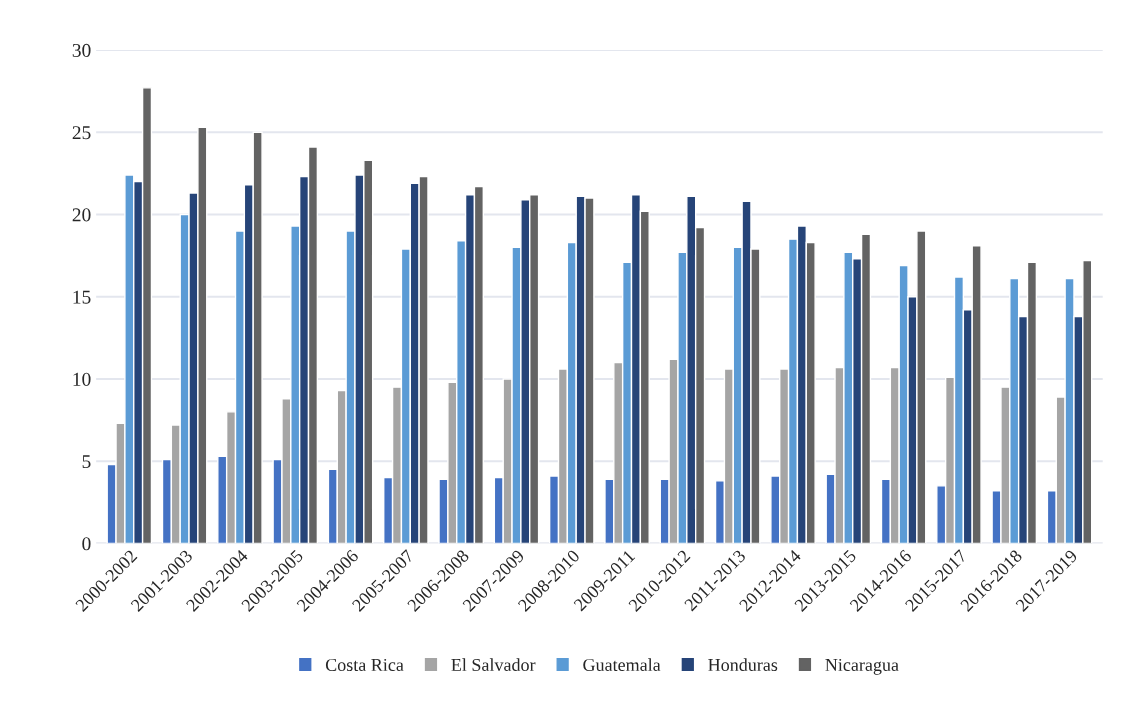 Image resolution: width=1131 pixels, height=715 pixels. What do you see at coordinates (81, 50) in the screenshot?
I see `y-tick-label: 30` at bounding box center [81, 50].